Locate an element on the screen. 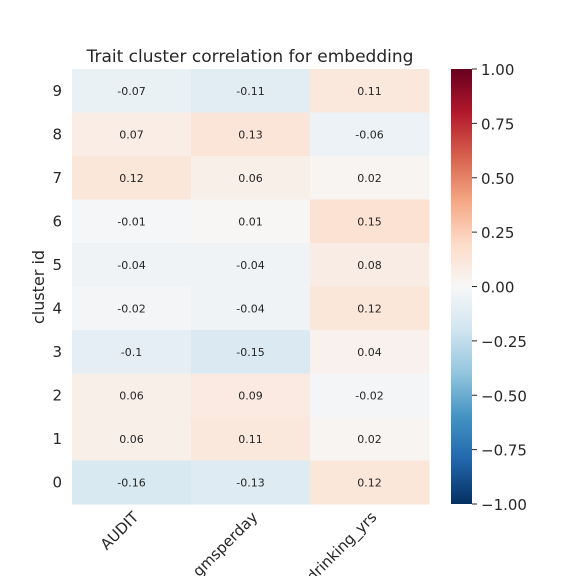 The image size is (576, 576). y-tick-label: 8 is located at coordinates (57, 134).